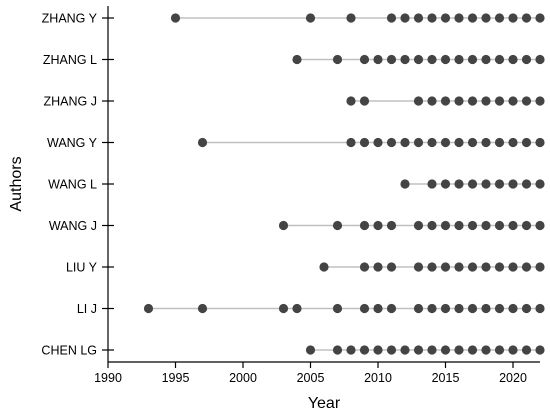 This screenshot has width=550, height=414. I want to click on x-axis-title: Year, so click(324, 403).